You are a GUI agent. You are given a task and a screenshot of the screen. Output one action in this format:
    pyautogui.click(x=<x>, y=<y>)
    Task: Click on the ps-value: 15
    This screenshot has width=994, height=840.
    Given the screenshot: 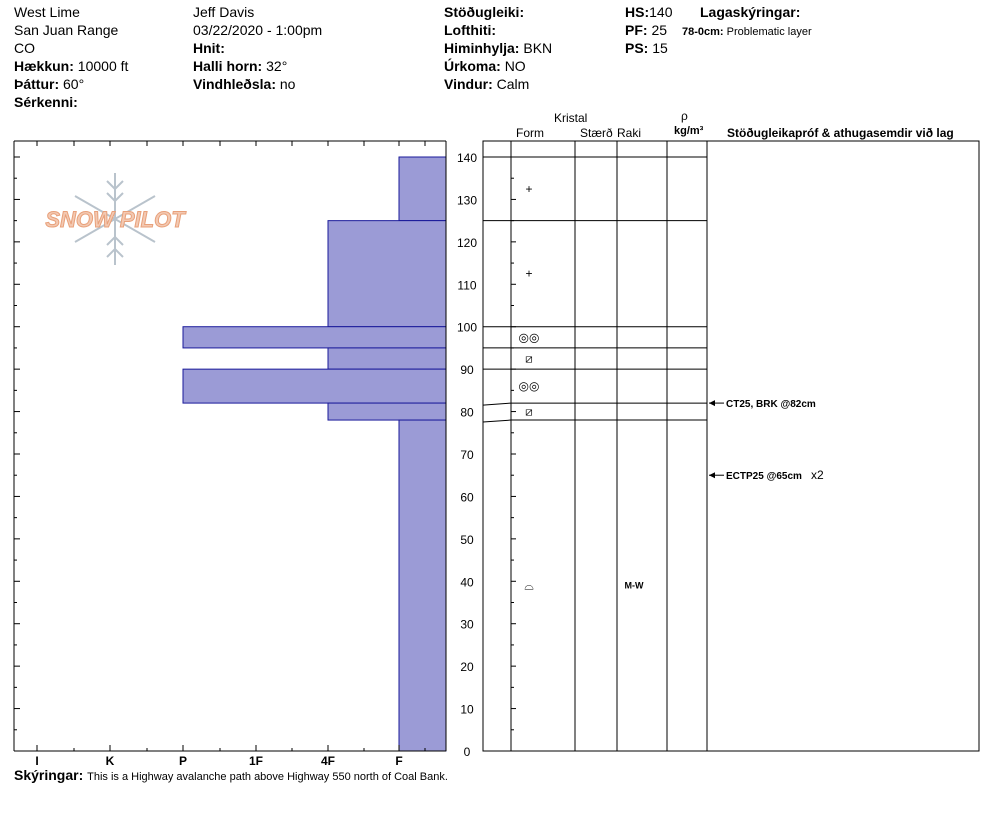 What is the action you would take?
    pyautogui.click(x=660, y=48)
    